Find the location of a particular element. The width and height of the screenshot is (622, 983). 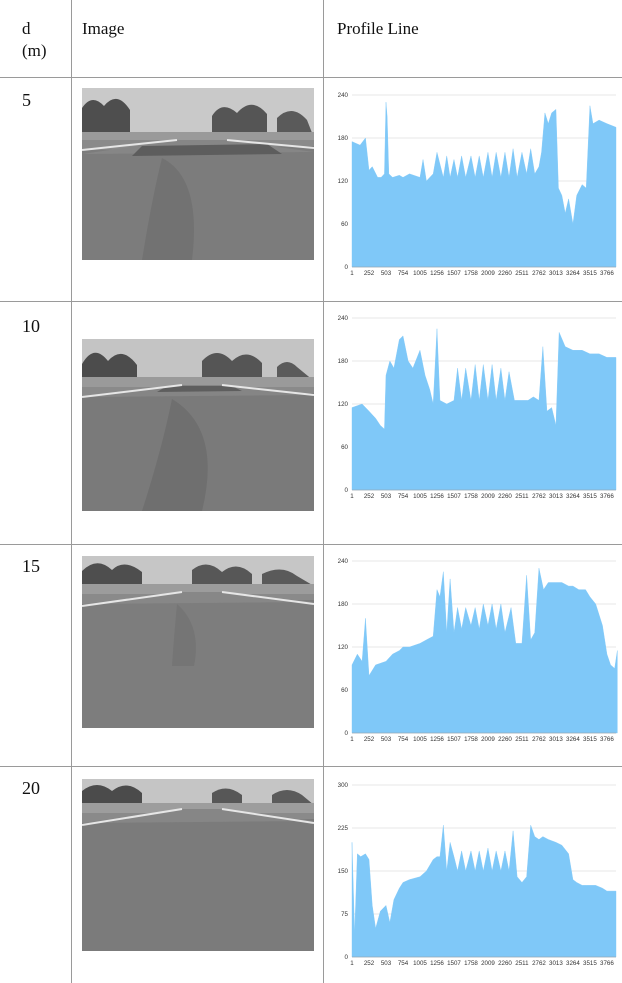

header-image: Image is located at coordinates (103, 28).